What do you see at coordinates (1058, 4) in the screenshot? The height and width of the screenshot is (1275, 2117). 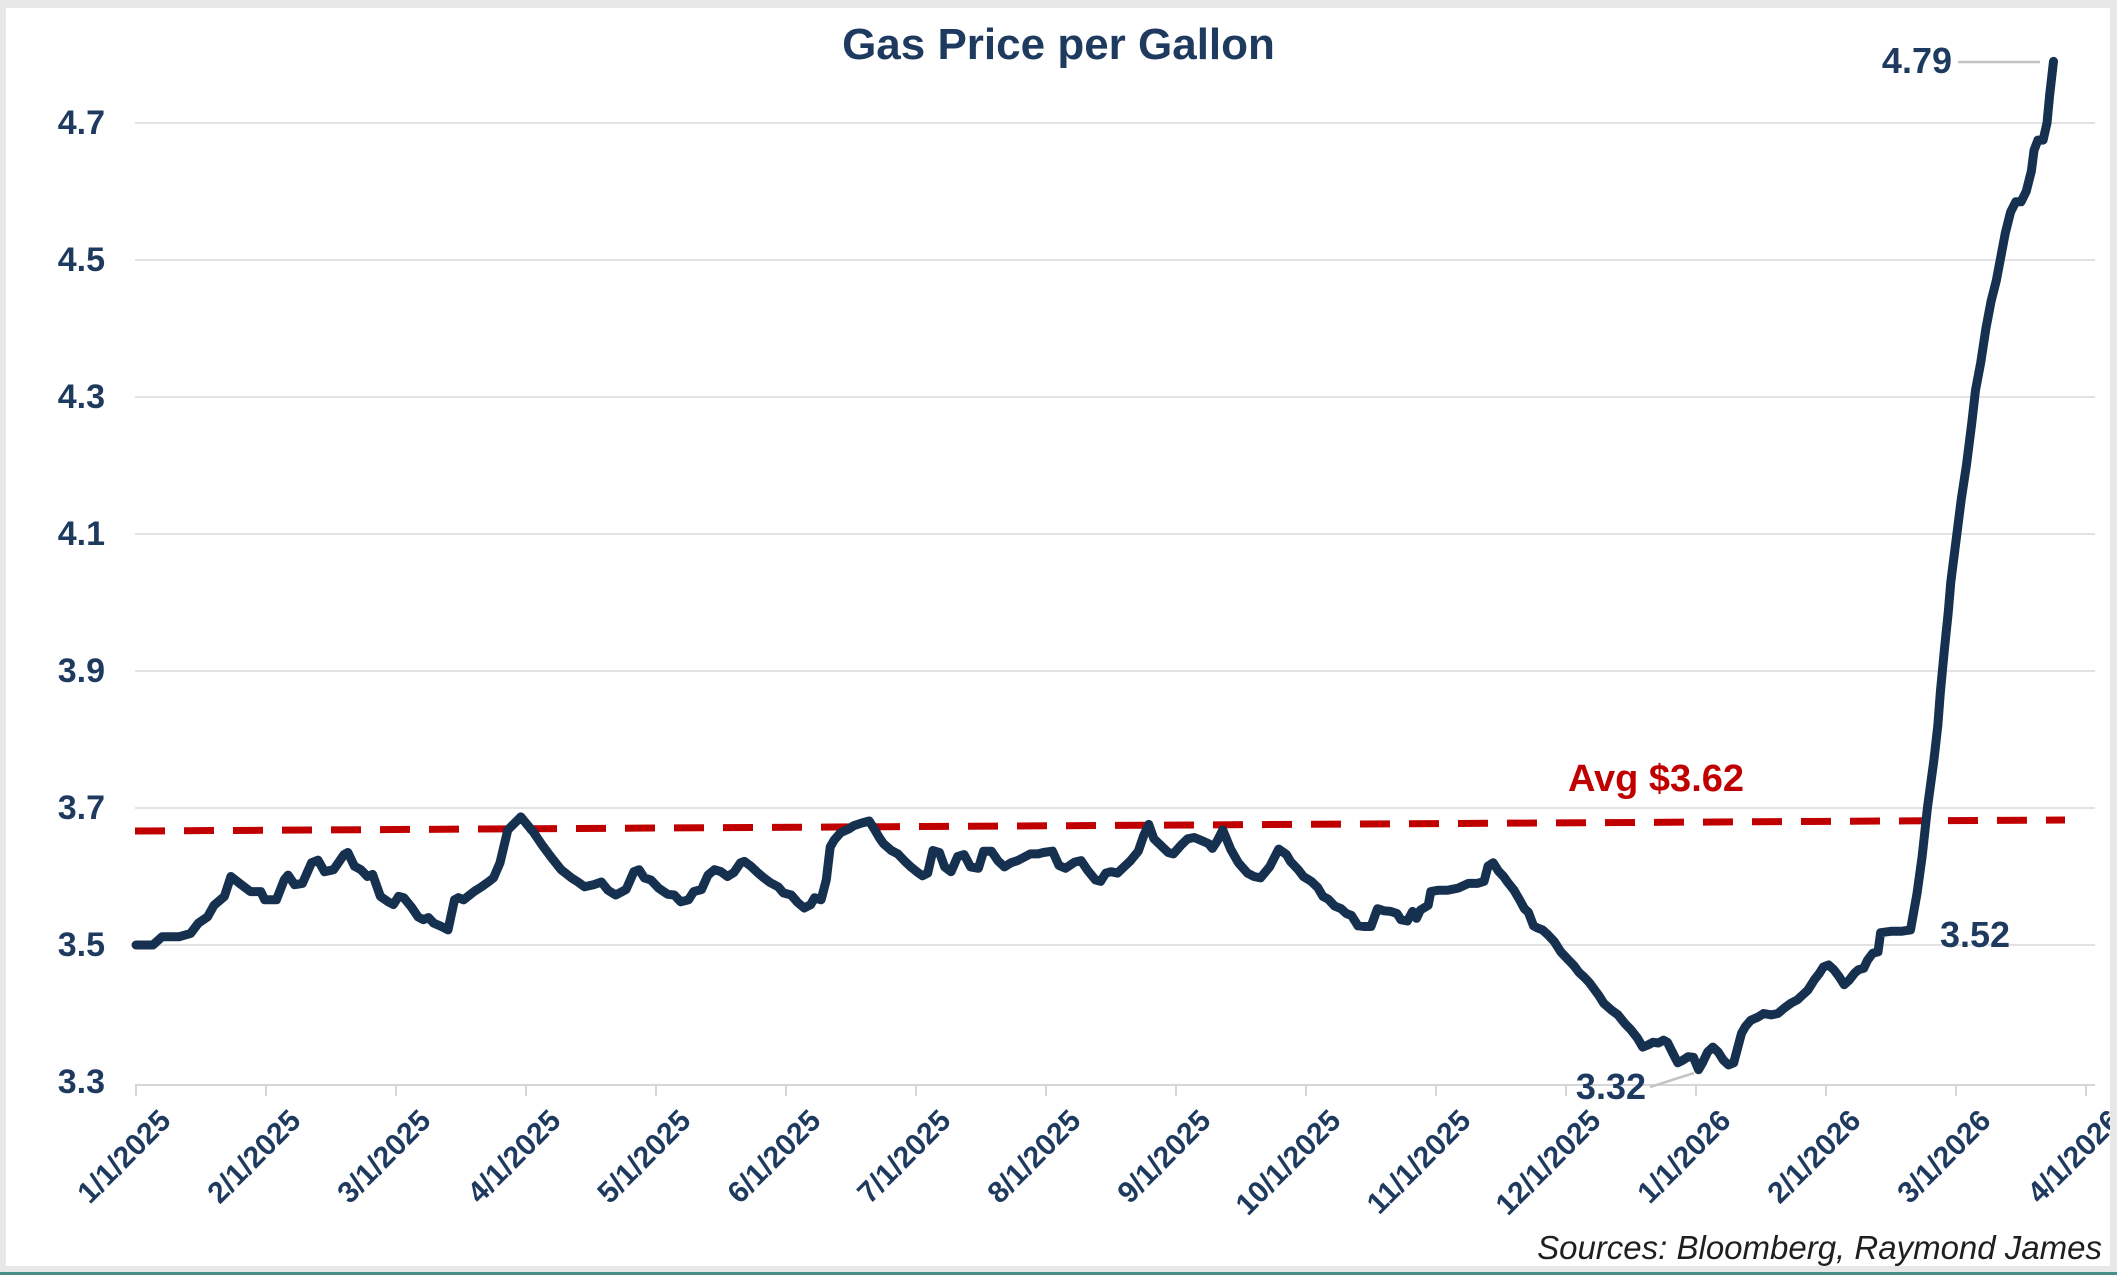 I see `frame-border-top` at bounding box center [1058, 4].